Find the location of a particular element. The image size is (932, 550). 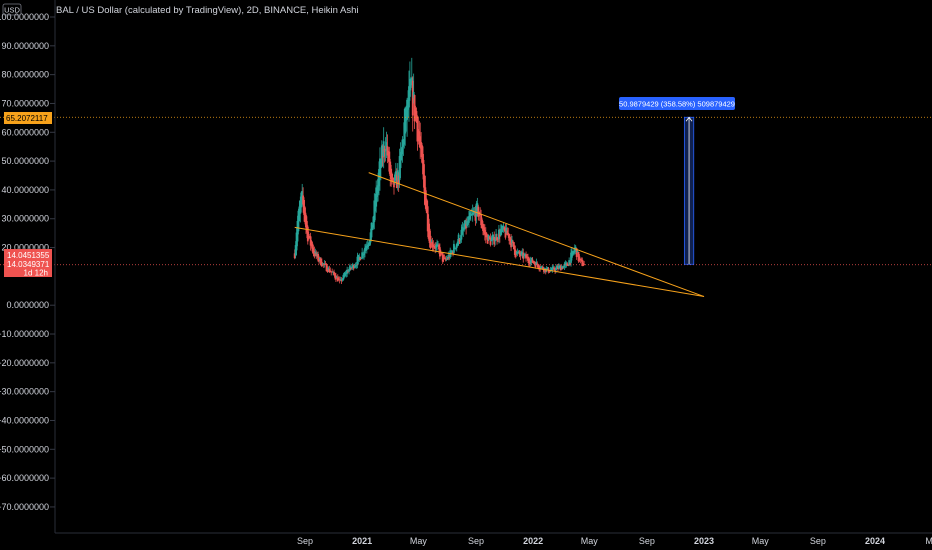

measure-label: 50.9879429 (358.58%) 509879429 is located at coordinates (677, 103).